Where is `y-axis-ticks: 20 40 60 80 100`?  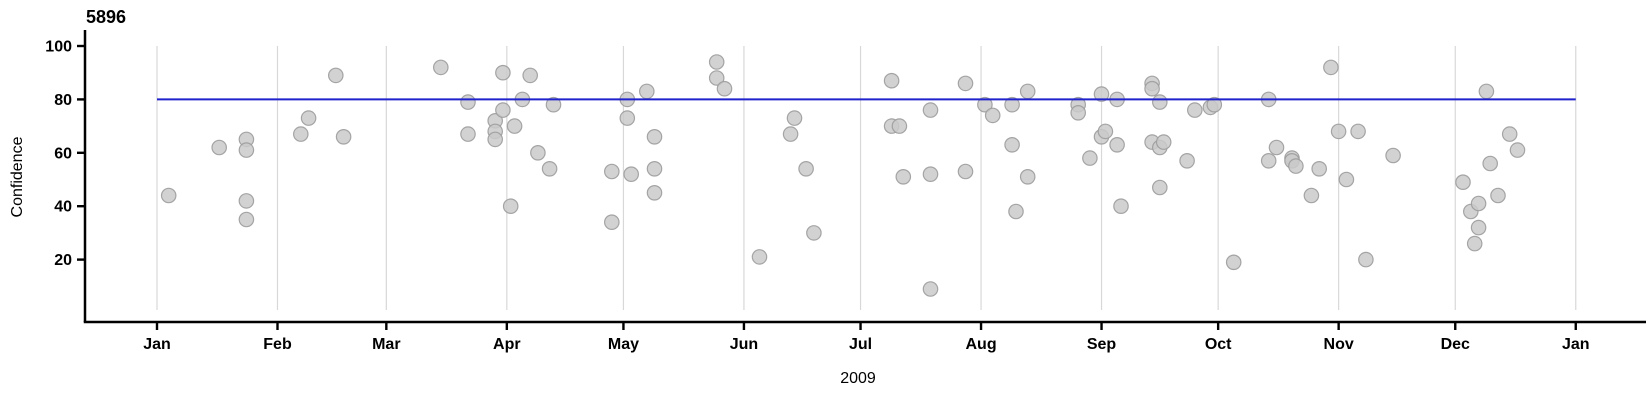 y-axis-ticks: 20 40 60 80 100 is located at coordinates (65, 154).